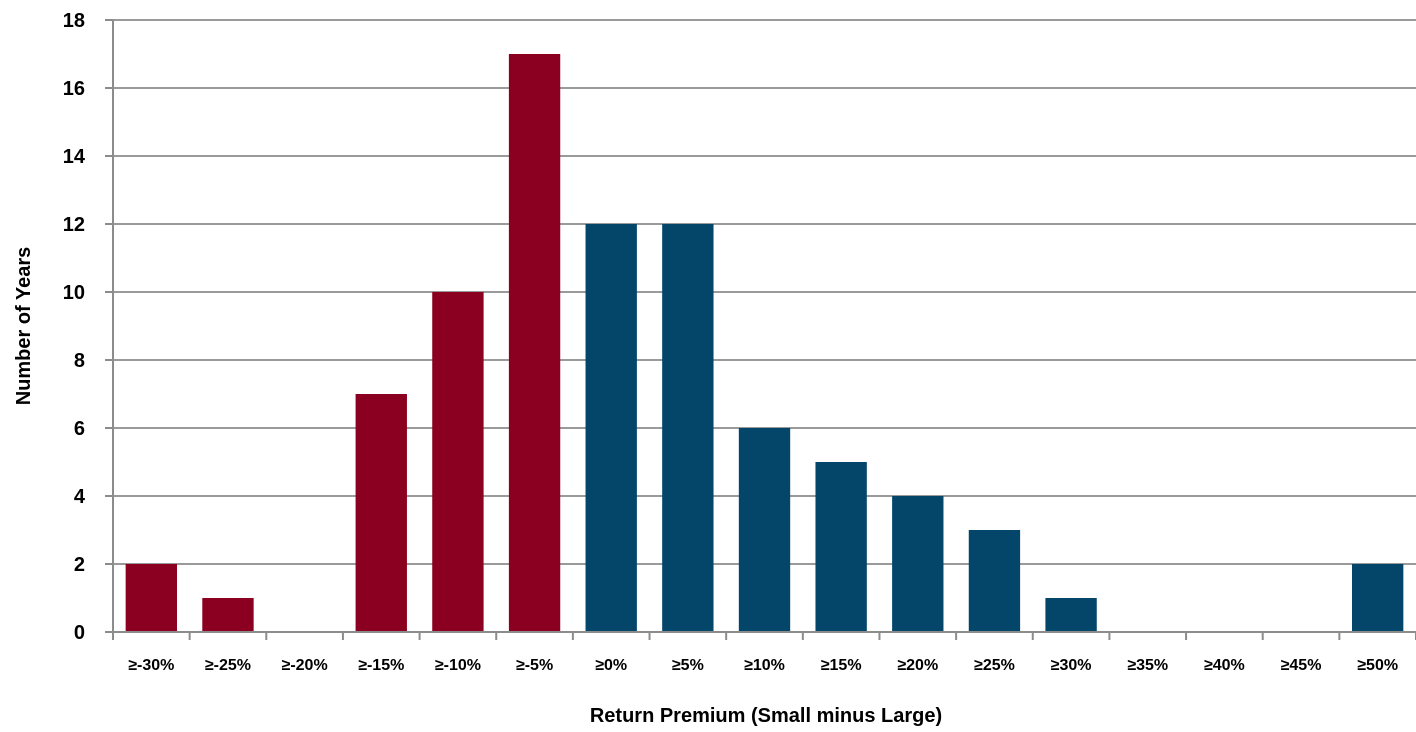 The height and width of the screenshot is (732, 1416). What do you see at coordinates (1147, 665) in the screenshot?
I see `x-tick-label: ≥35%` at bounding box center [1147, 665].